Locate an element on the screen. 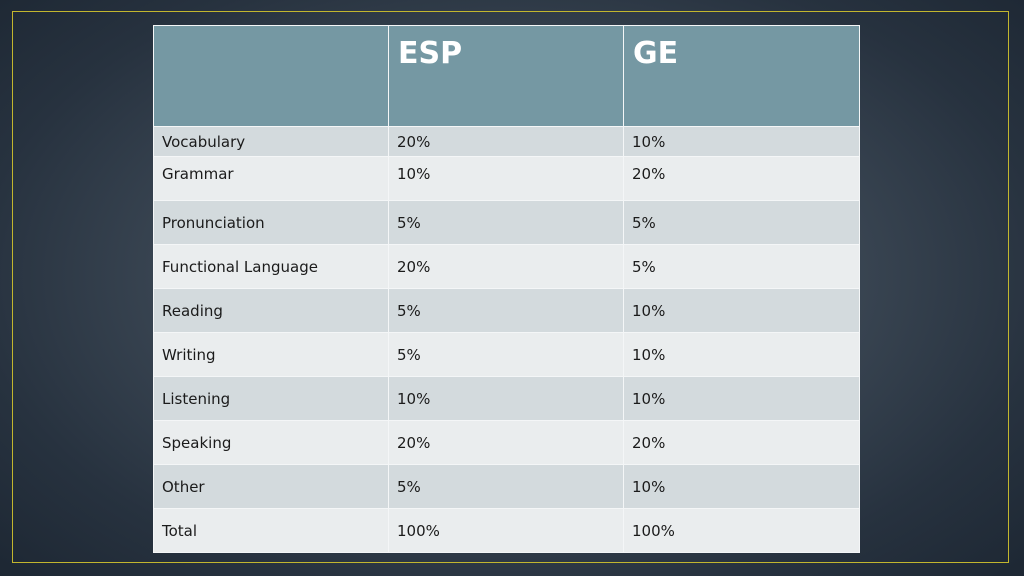 This screenshot has width=1024, height=576. category-cell: Total is located at coordinates (271, 530).